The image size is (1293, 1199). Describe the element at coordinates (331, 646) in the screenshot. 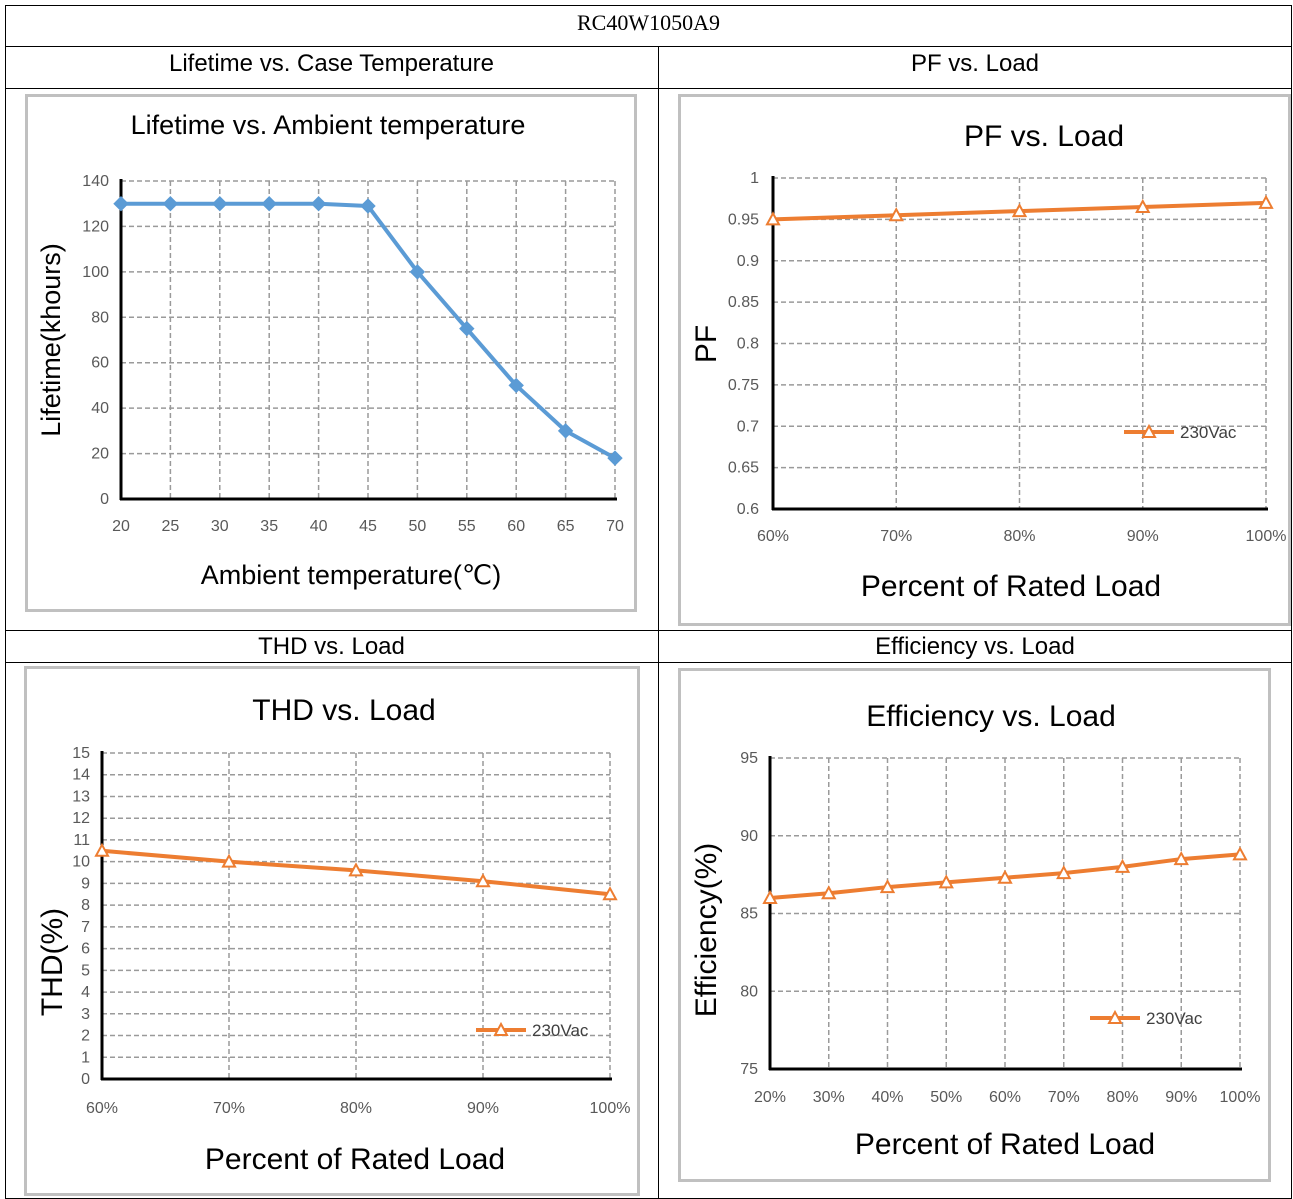

I see `cell-title-thd: THD vs. Load` at that location.